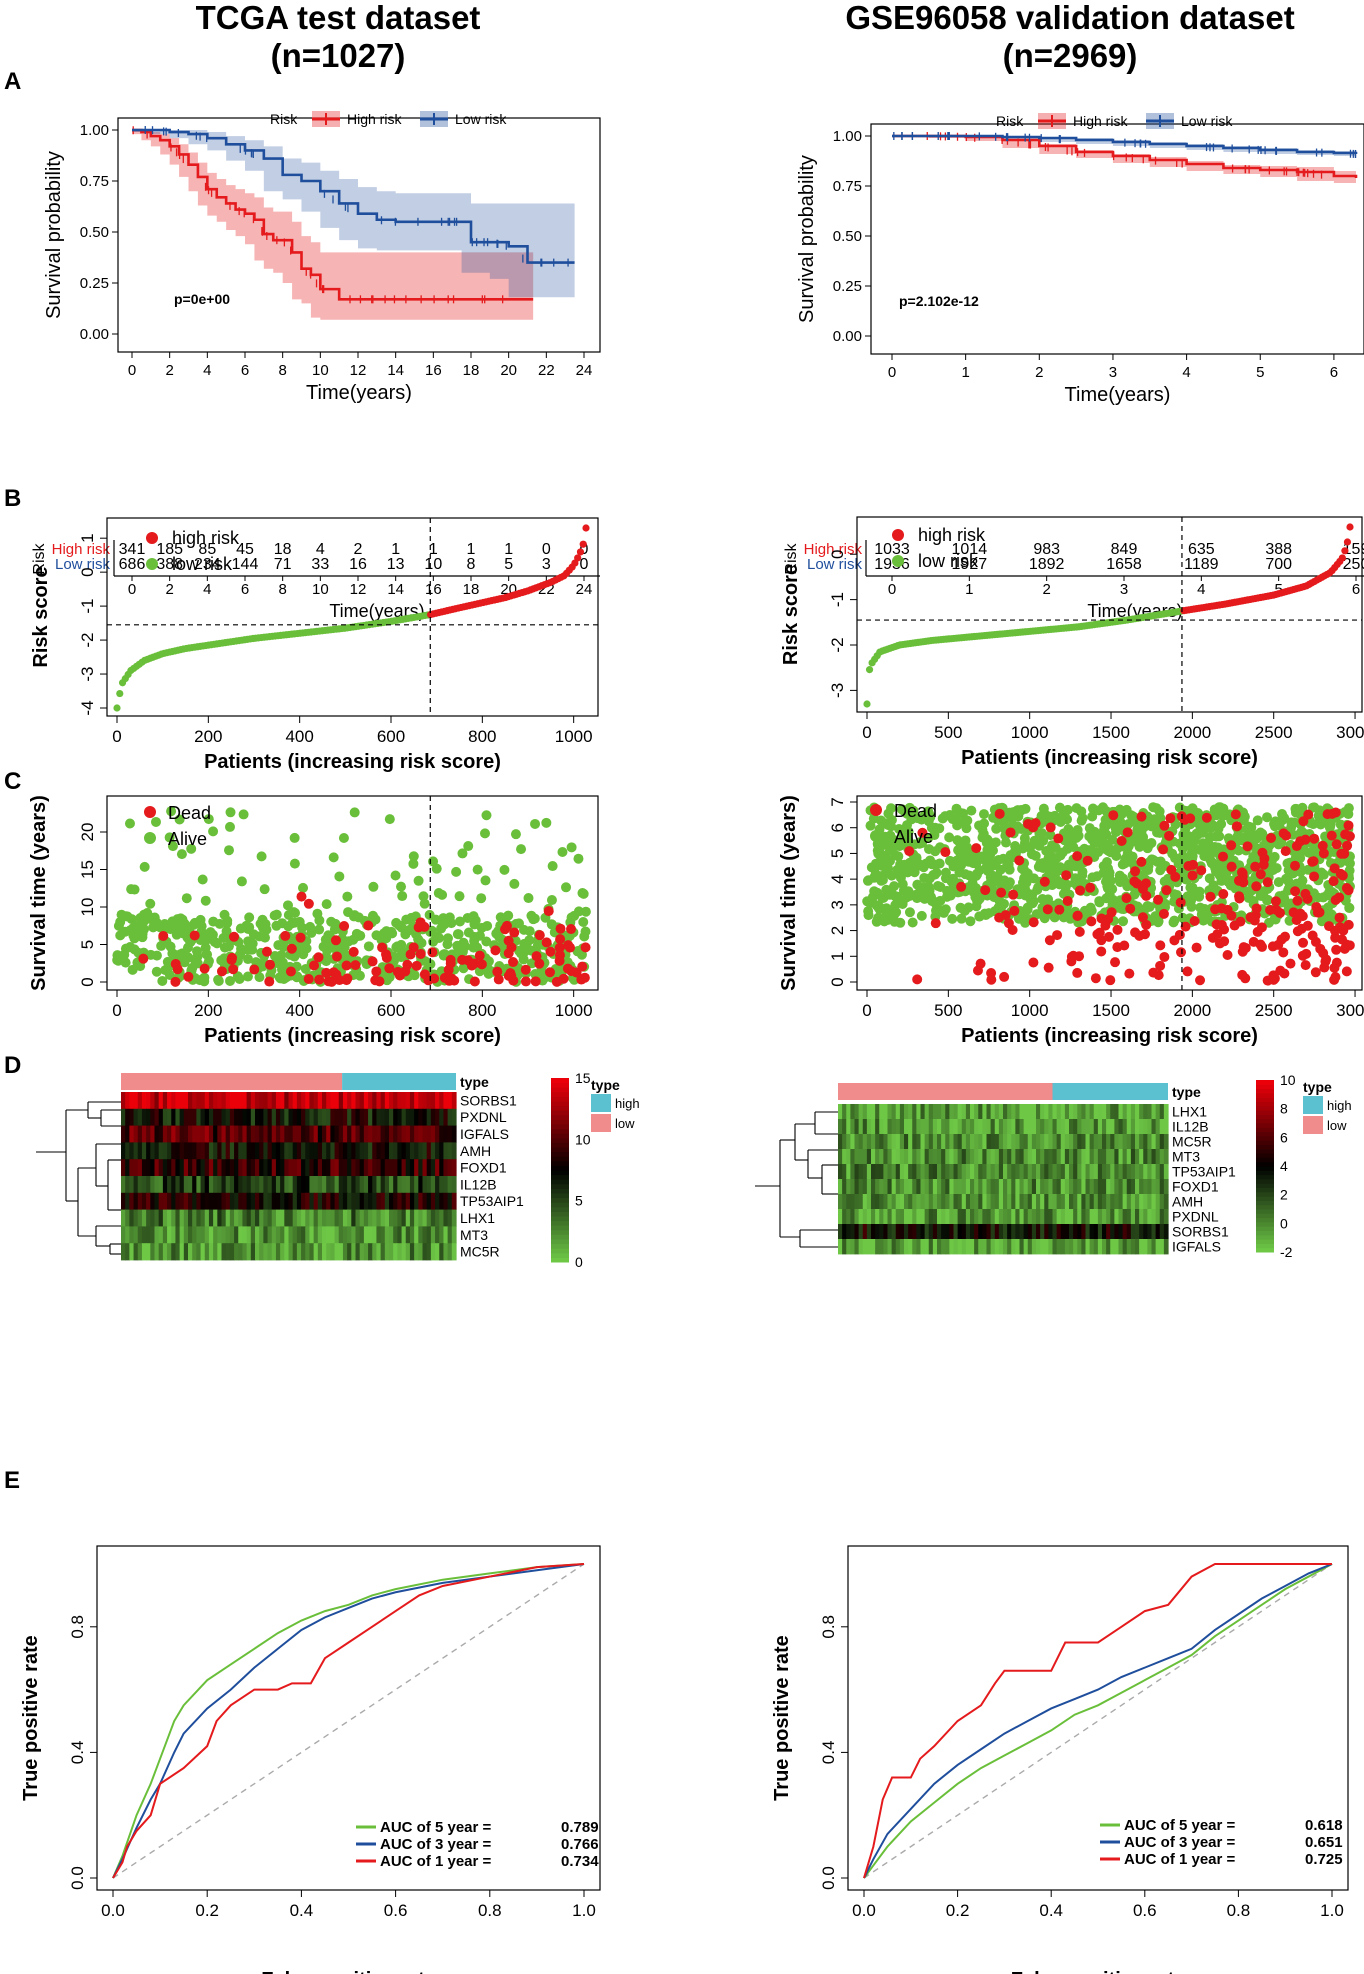 The width and height of the screenshot is (1364, 1974). Describe the element at coordinates (508, 549) in the screenshot. I see `risk_table_left-cell-0-10: 1` at that location.